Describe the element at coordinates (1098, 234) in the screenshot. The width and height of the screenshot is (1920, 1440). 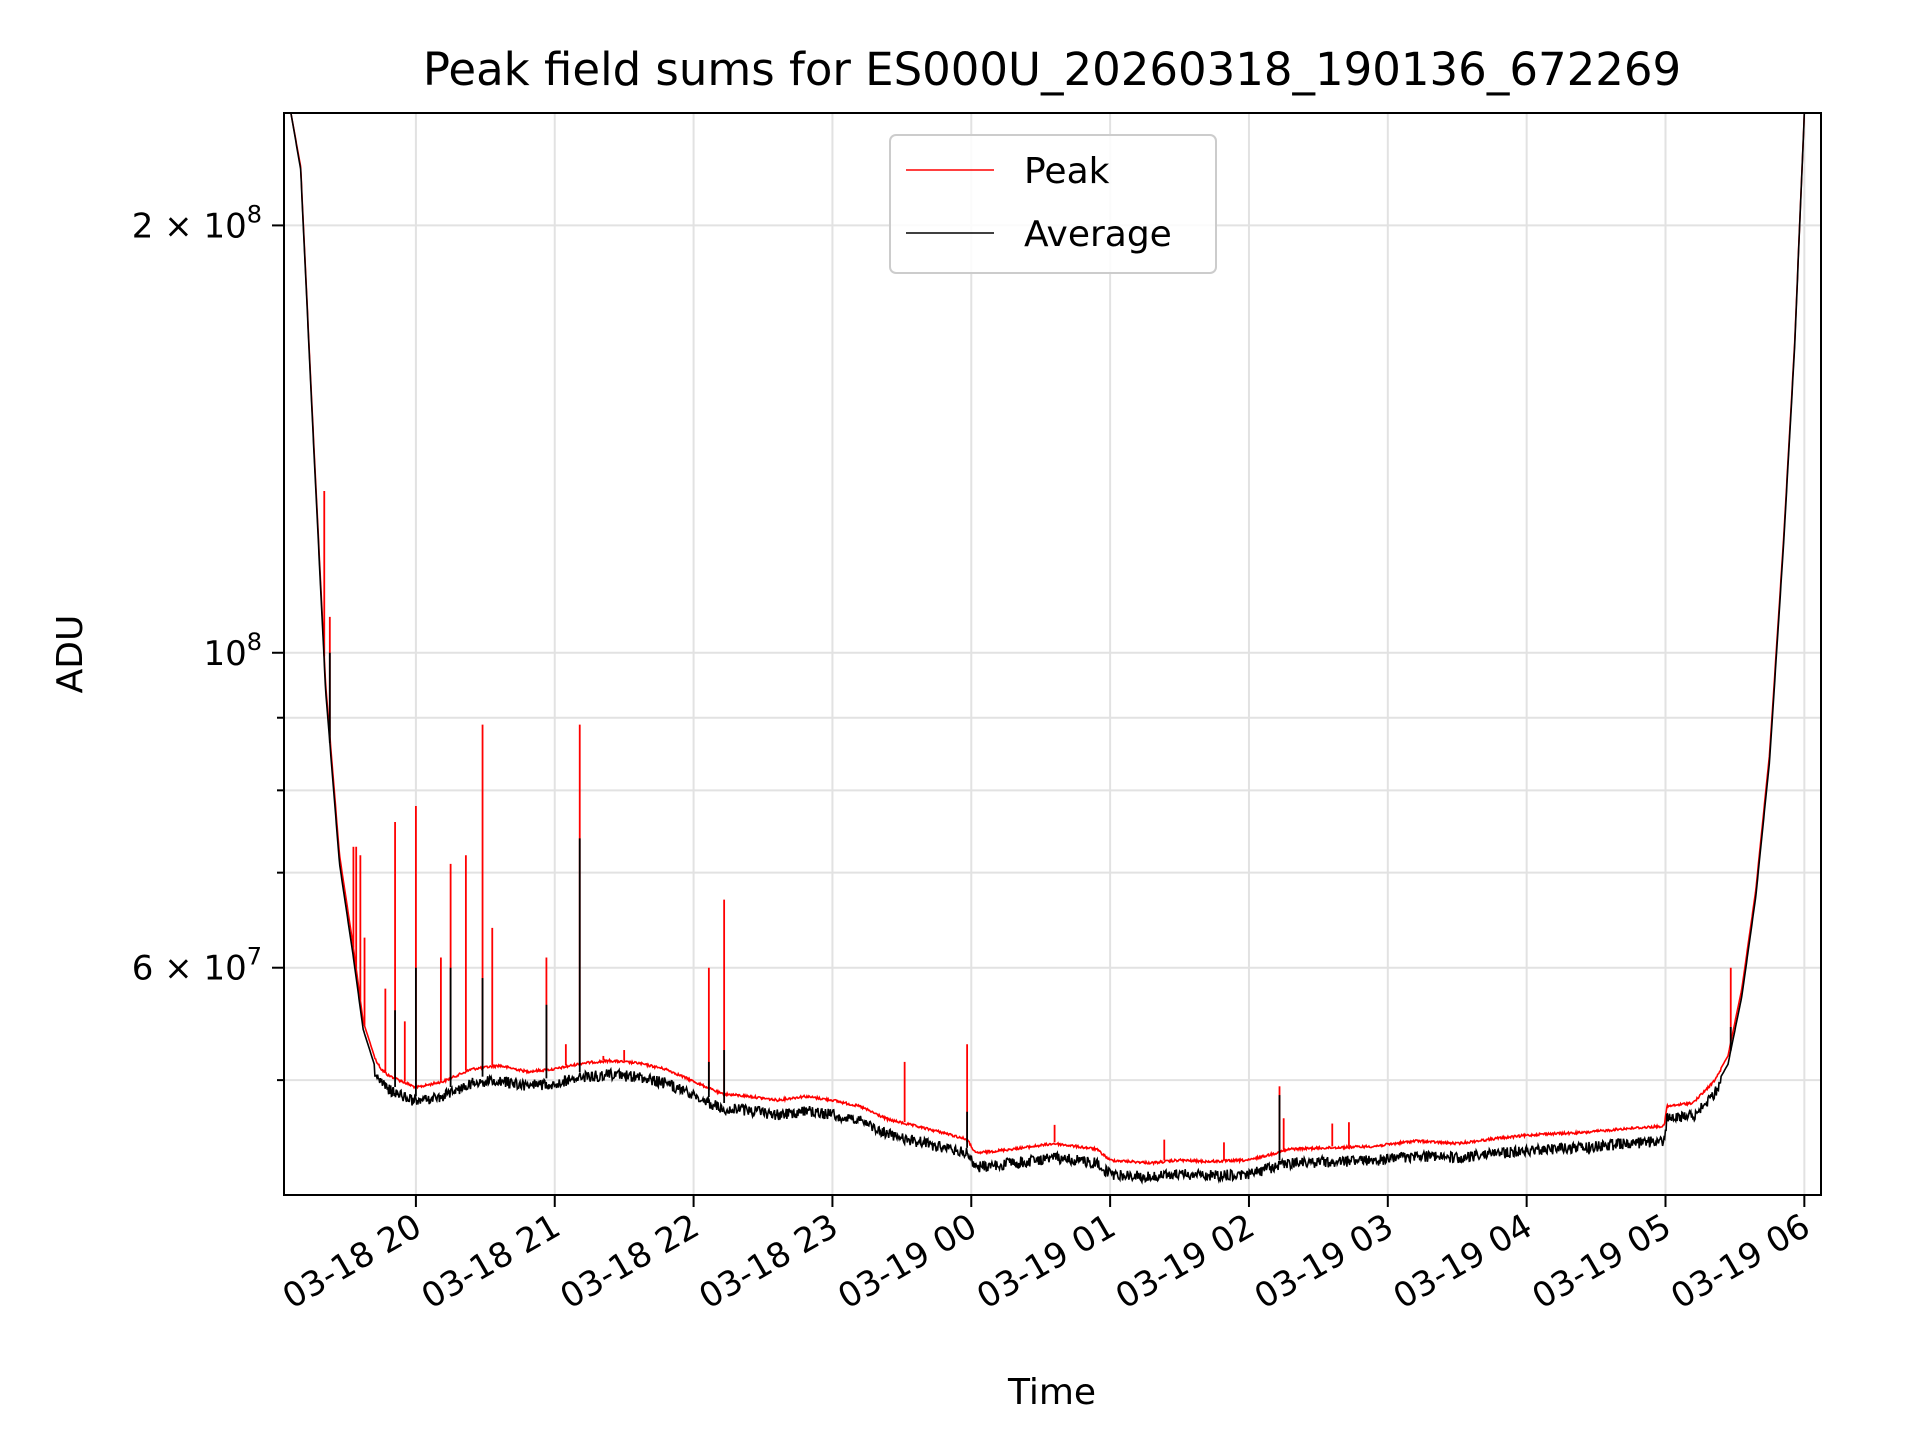
I see `legend-label-average: Average` at that location.